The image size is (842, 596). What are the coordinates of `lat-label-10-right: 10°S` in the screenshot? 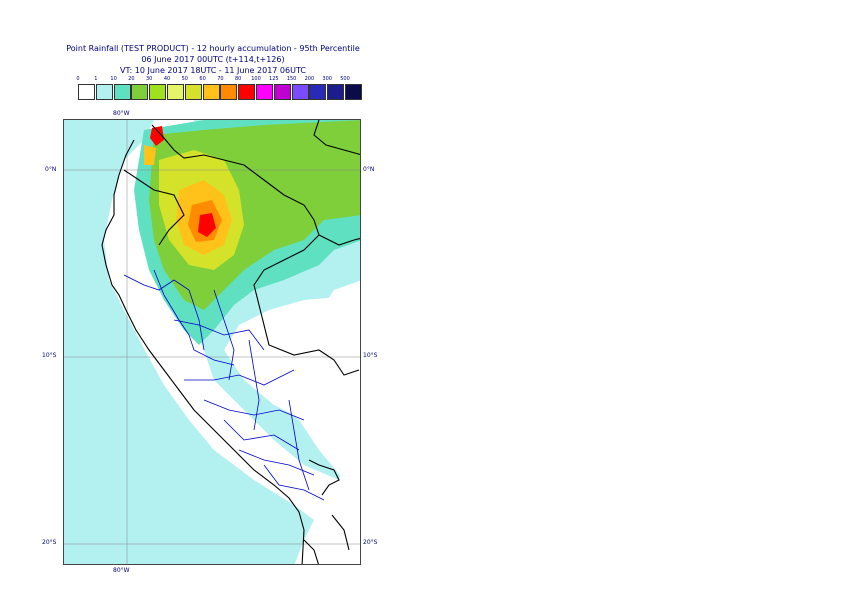 It's located at (370, 355).